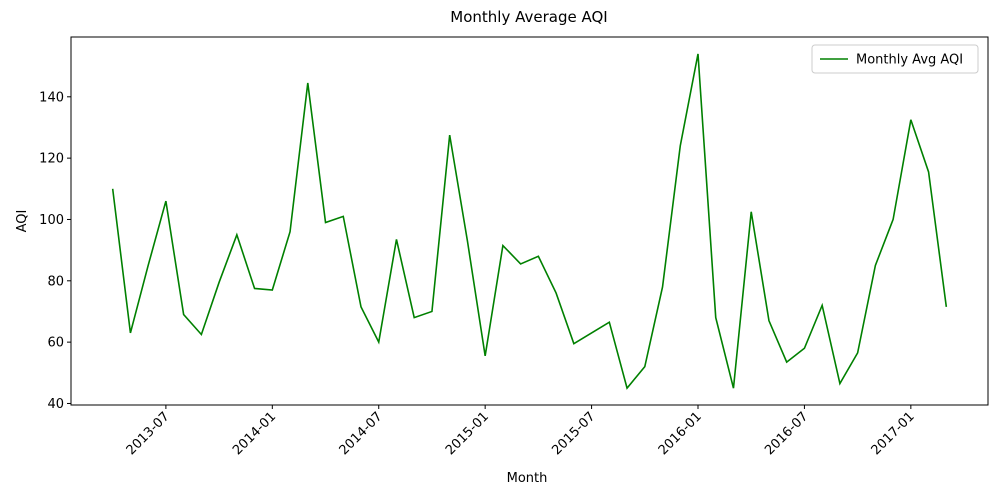 The height and width of the screenshot is (504, 1000). Describe the element at coordinates (51, 220) in the screenshot. I see `y-tick-label: 100` at that location.